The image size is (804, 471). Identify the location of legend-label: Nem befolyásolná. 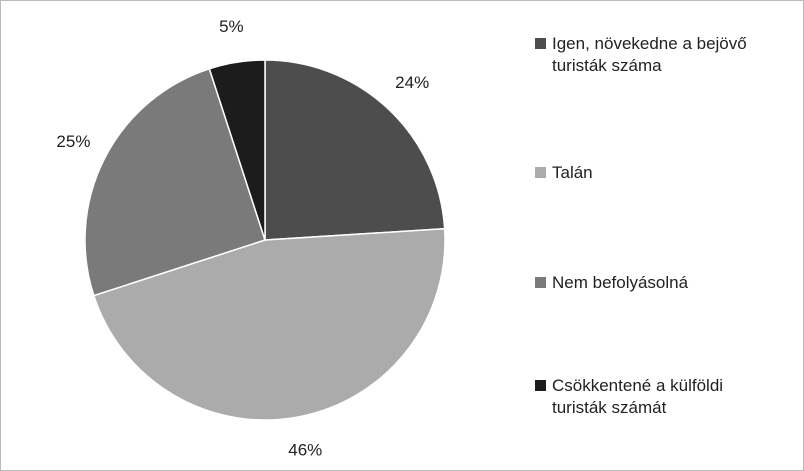
(620, 282).